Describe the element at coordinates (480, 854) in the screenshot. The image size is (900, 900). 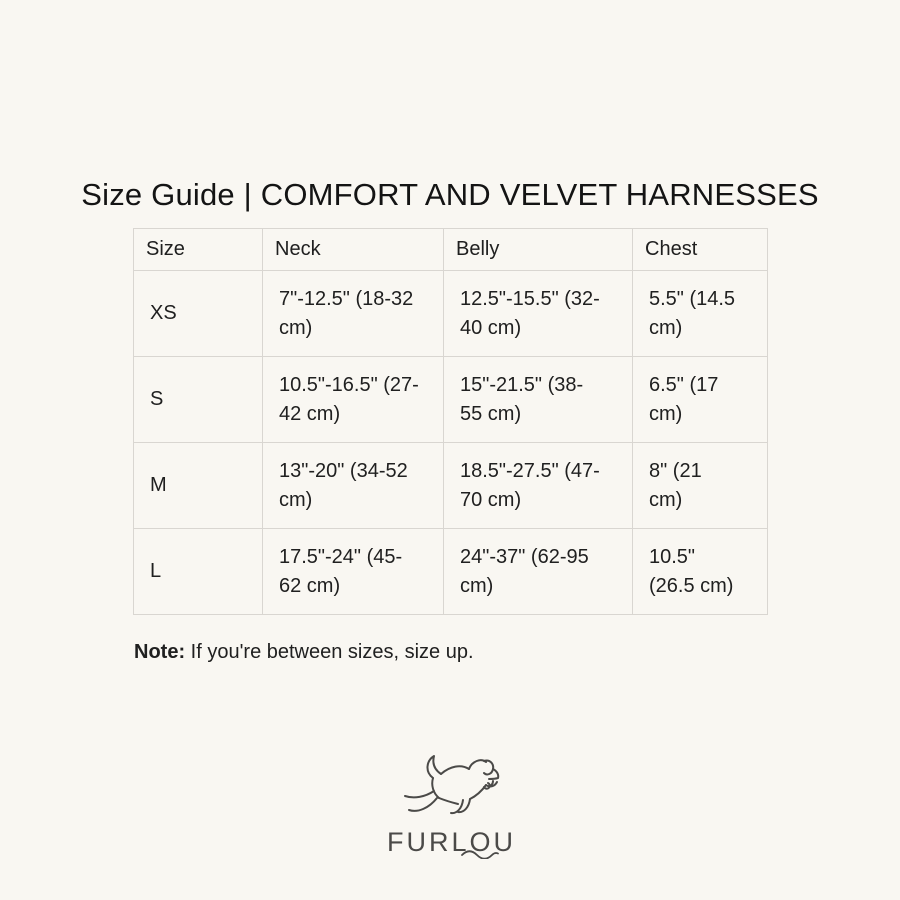
I see `wordmark-wave-icon` at that location.